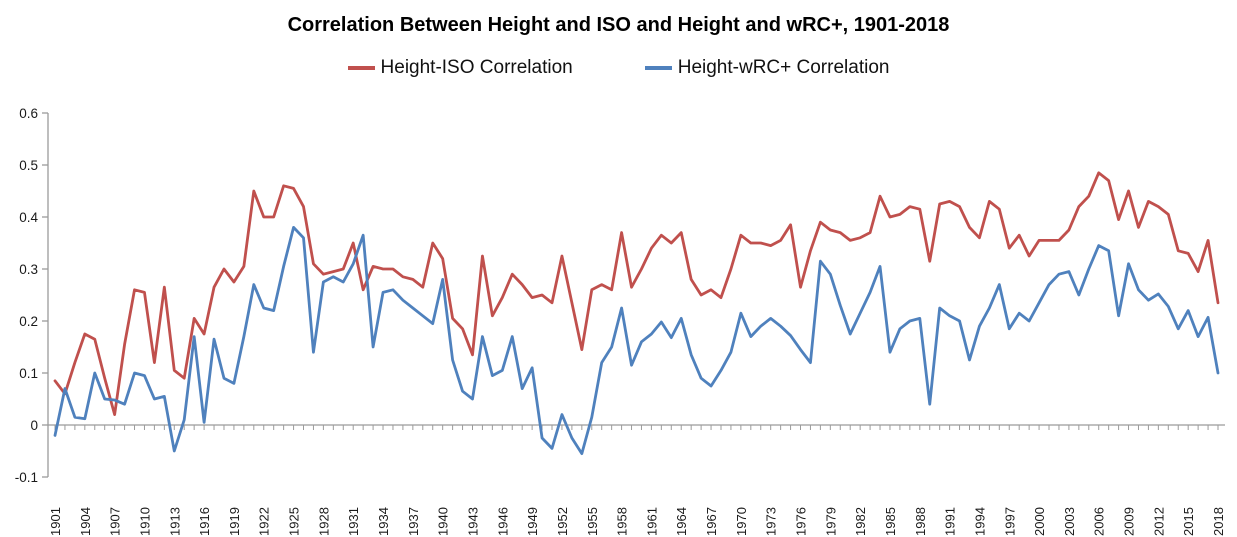 The width and height of the screenshot is (1237, 537). Describe the element at coordinates (651, 521) in the screenshot. I see `x-axis-tick-label: 1961` at that location.